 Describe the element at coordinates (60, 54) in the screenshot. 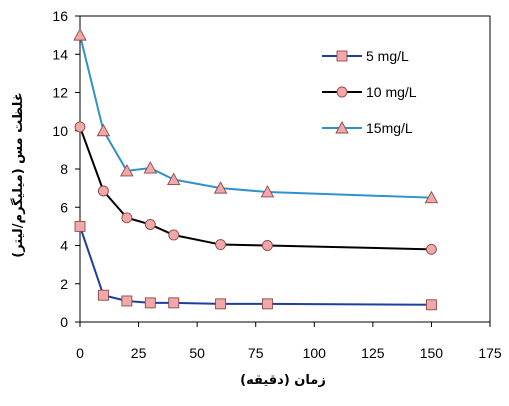

I see `y-tick-label: 14` at that location.